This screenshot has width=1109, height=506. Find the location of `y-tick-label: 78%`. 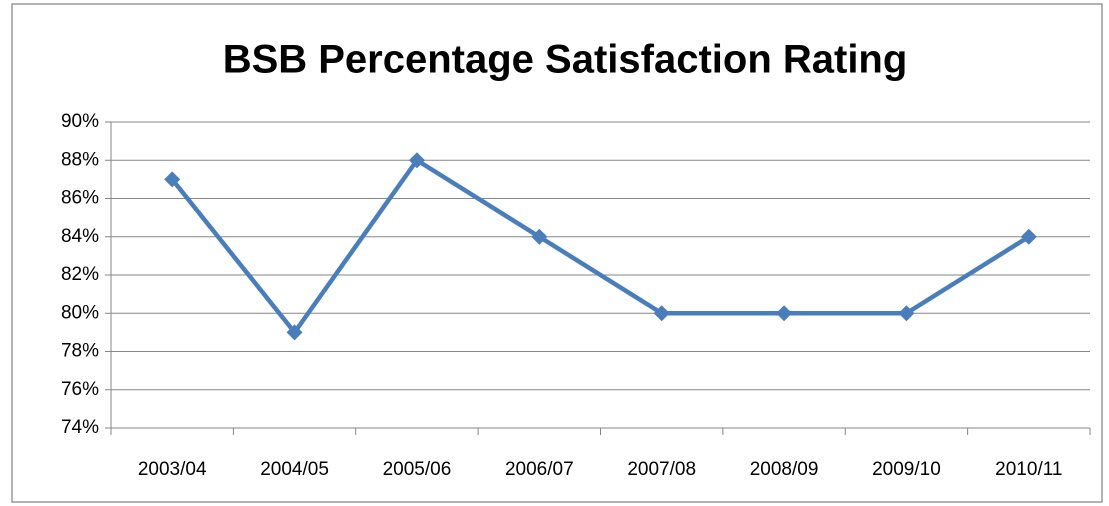

y-tick-label: 78% is located at coordinates (80, 351).